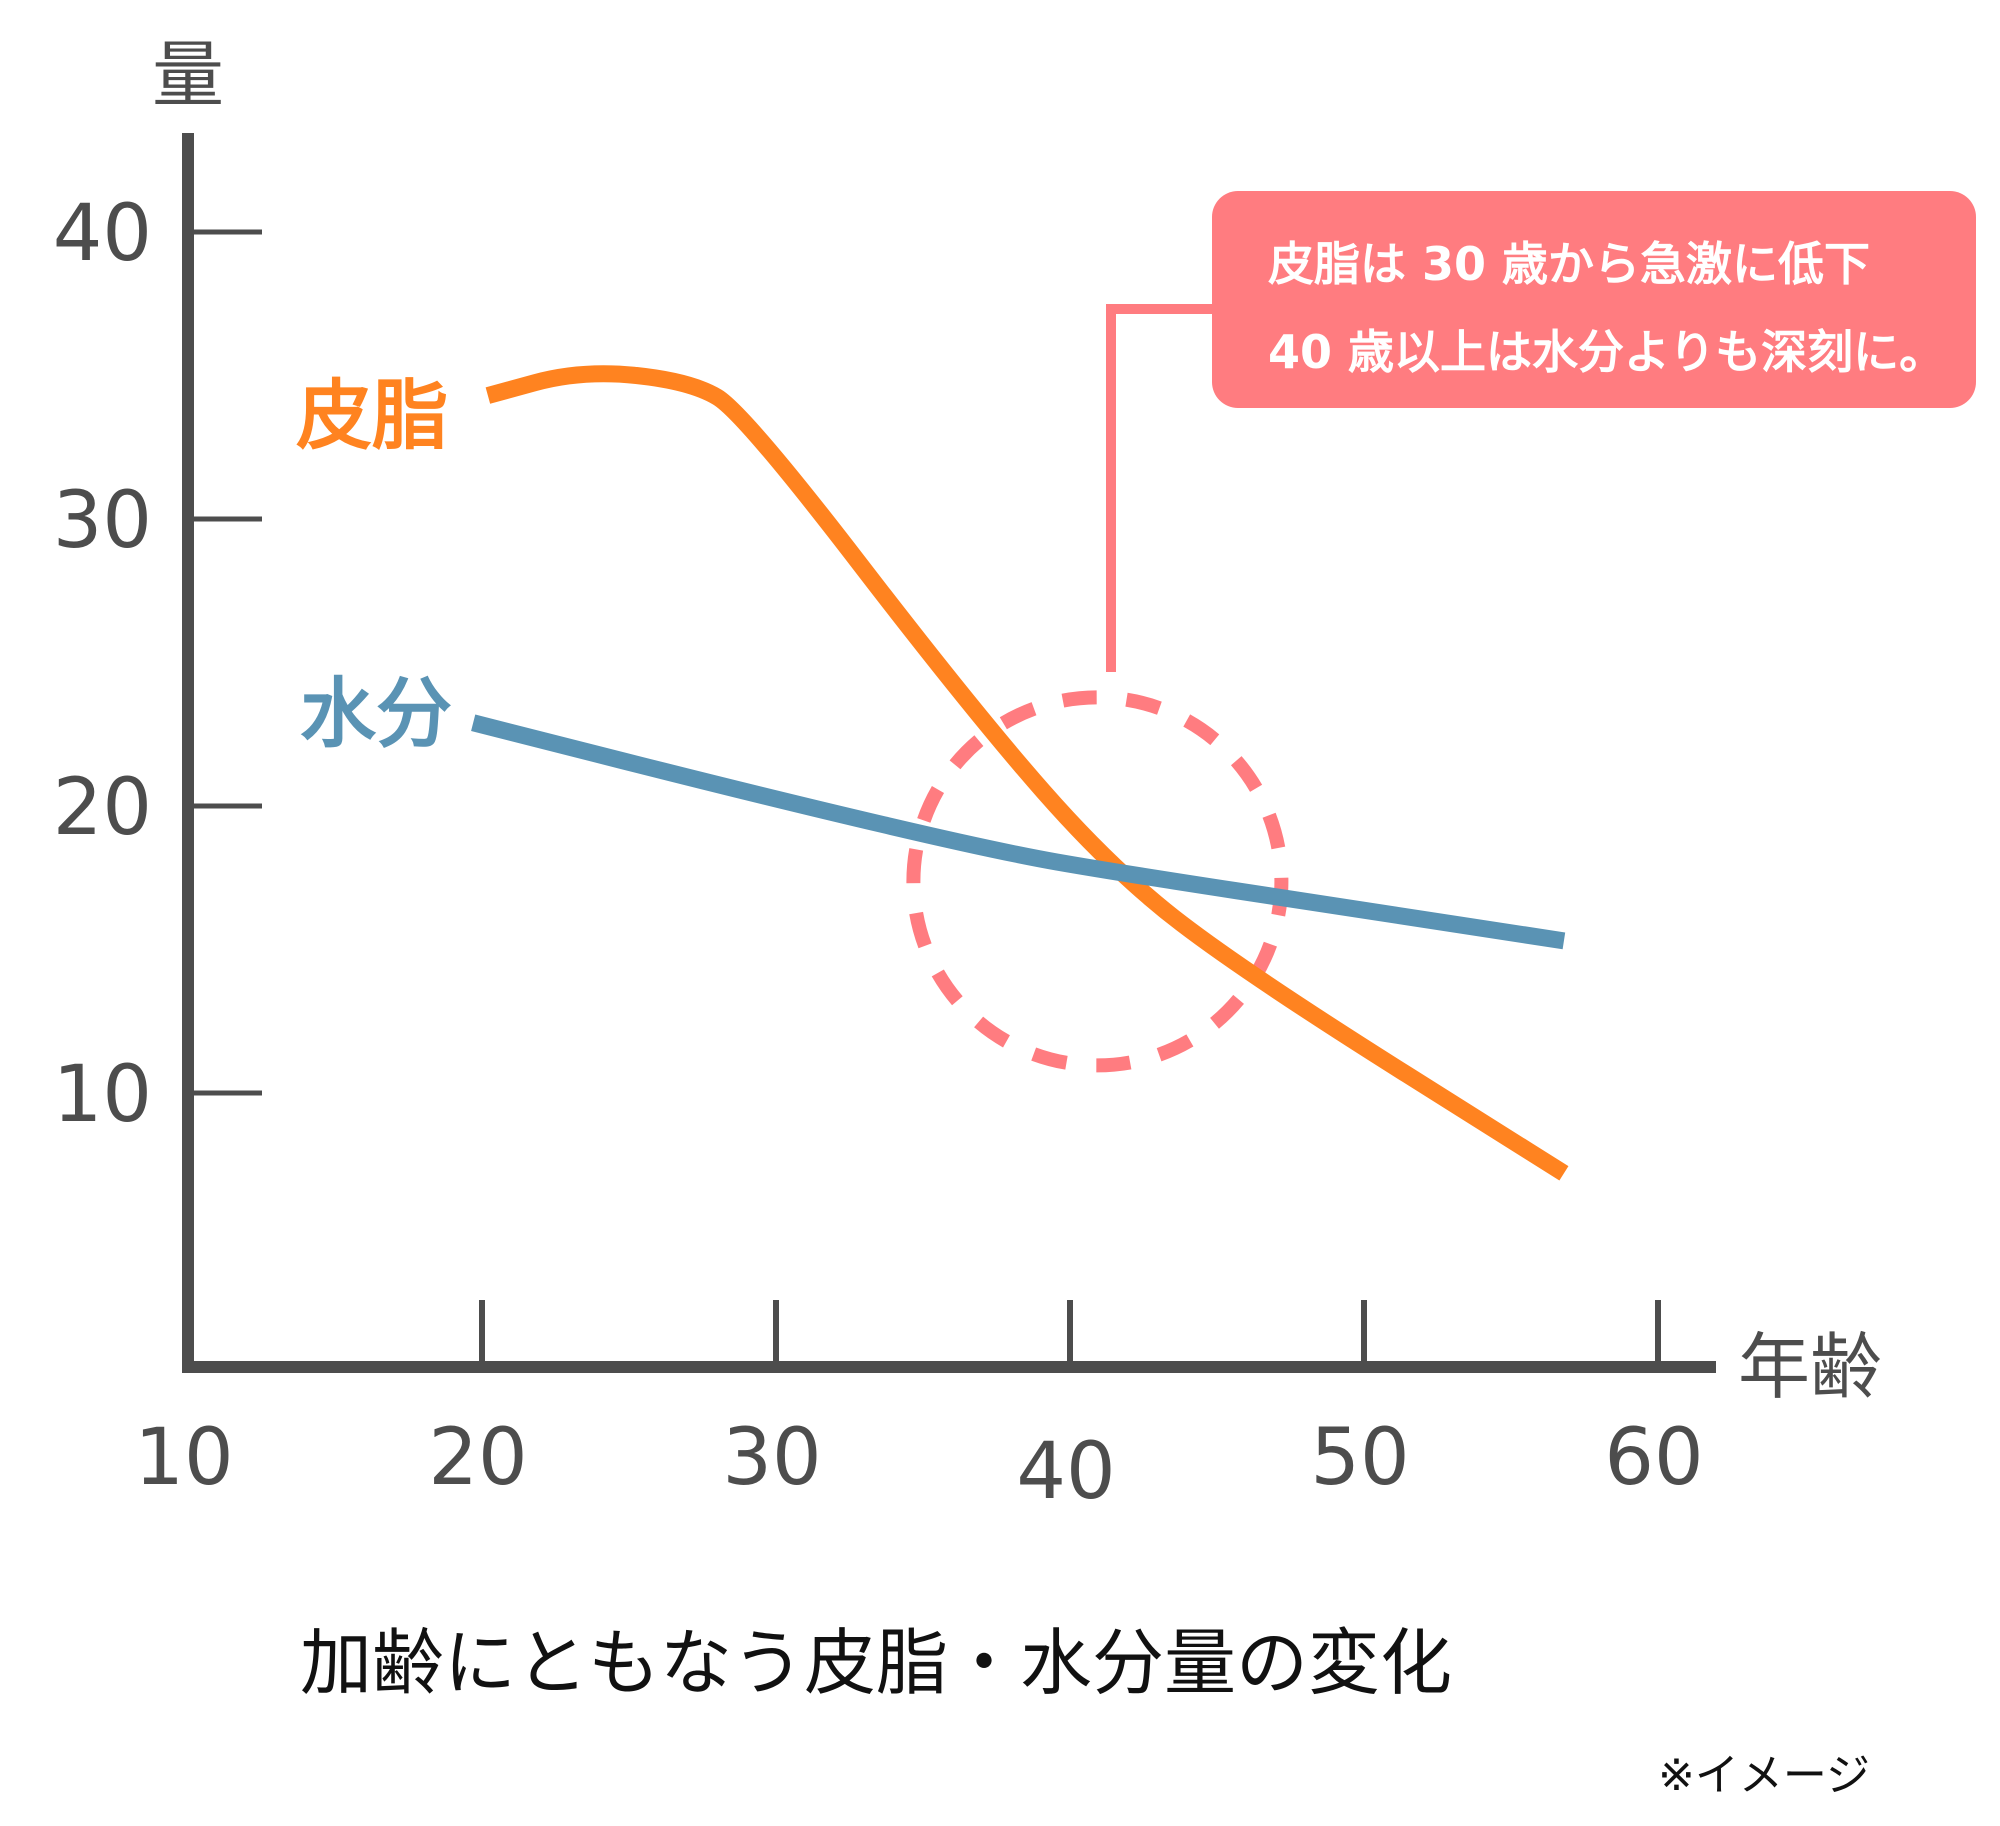 Image resolution: width=2000 pixels, height=1826 pixels. I want to click on y-tick-label: 10, so click(102, 1095).